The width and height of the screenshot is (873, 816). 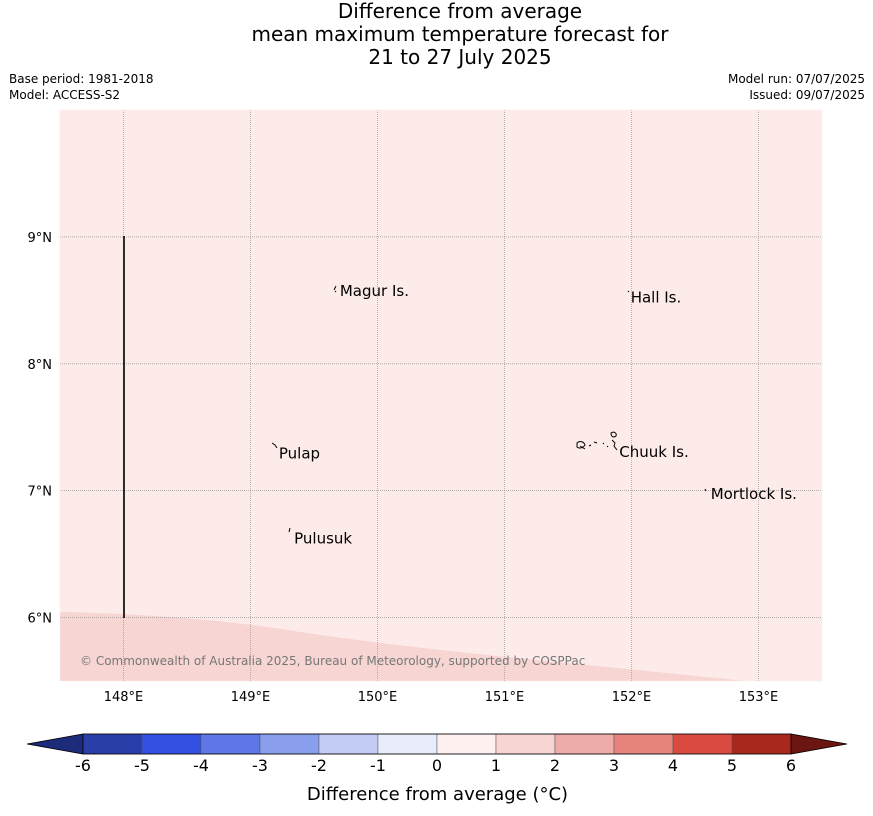 What do you see at coordinates (796, 87) in the screenshot?
I see `meta-right: Model run: 07/07/2025 Issued: 09/07/2025` at bounding box center [796, 87].